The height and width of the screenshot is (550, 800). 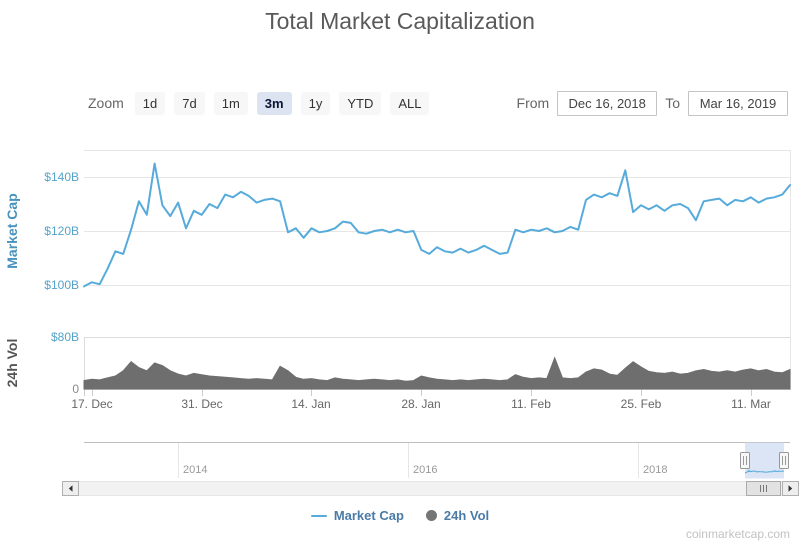 What do you see at coordinates (763, 488) in the screenshot?
I see `scrollbar-thumb-grip-icon` at bounding box center [763, 488].